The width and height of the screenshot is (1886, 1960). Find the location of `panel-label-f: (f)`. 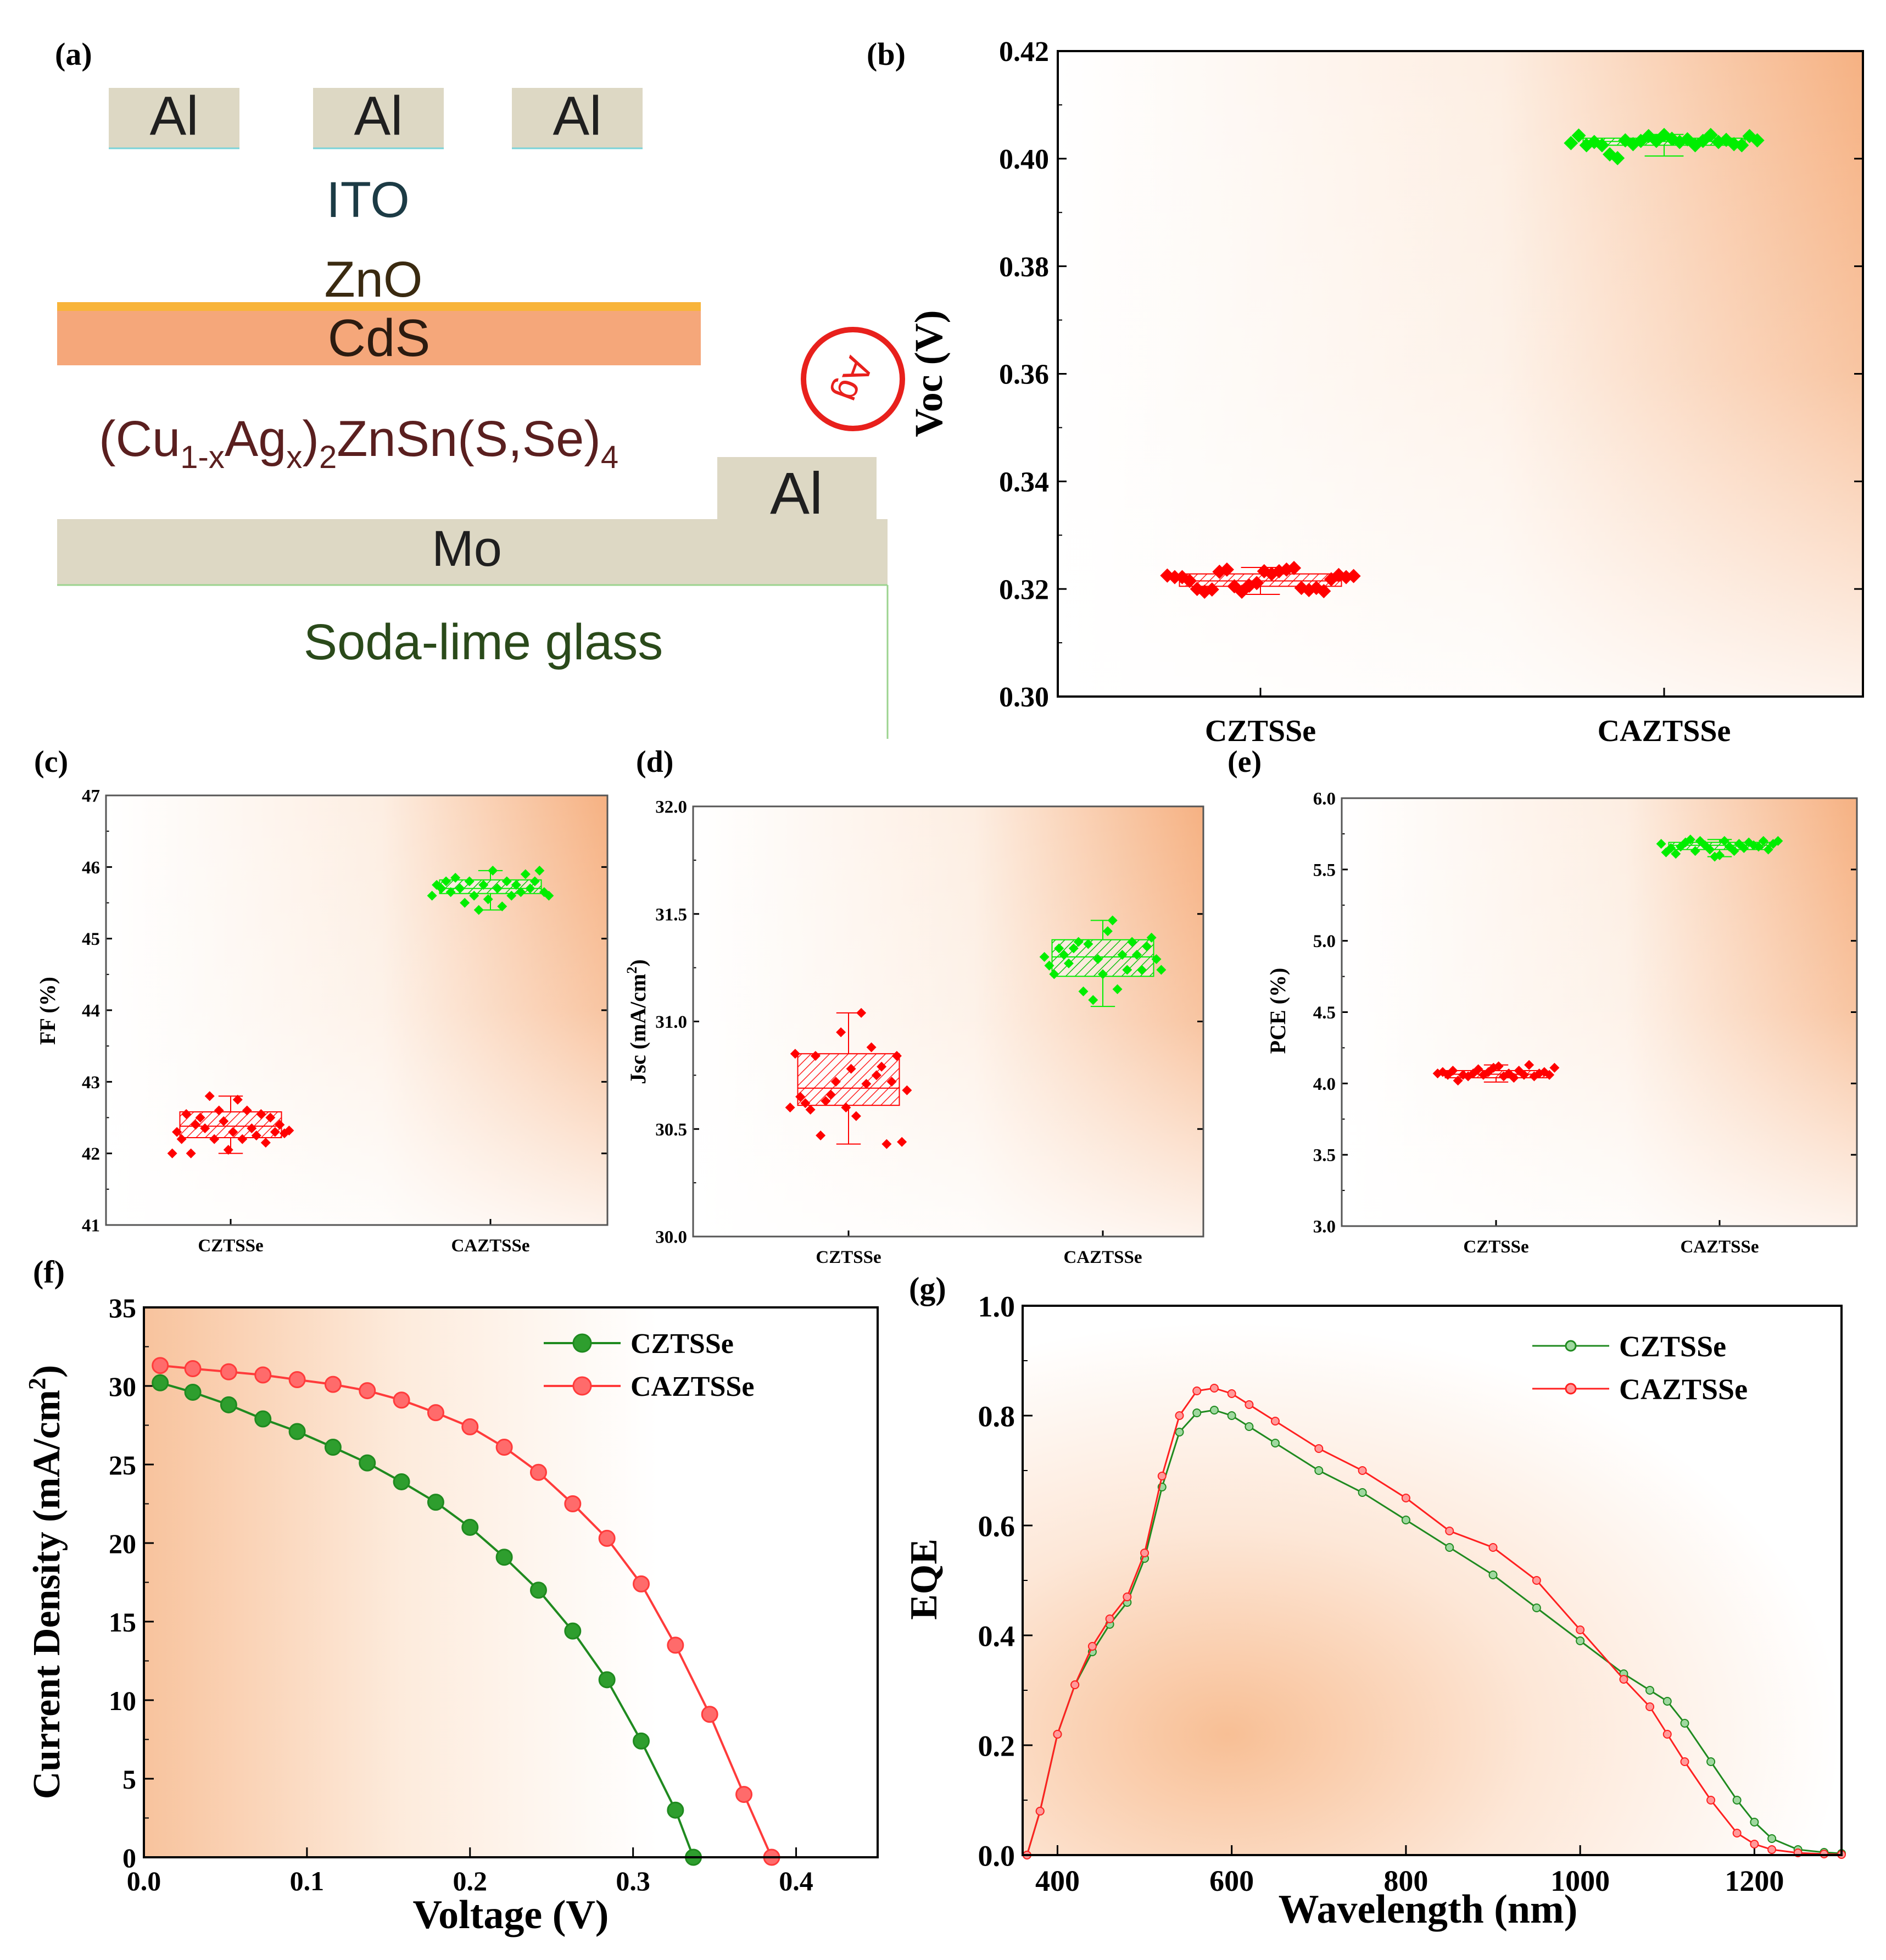

panel-label-f: (f) is located at coordinates (49, 1272).